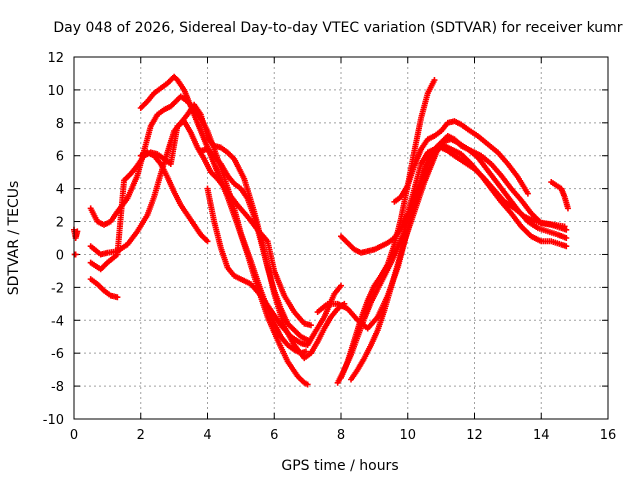 The width and height of the screenshot is (640, 480). What do you see at coordinates (541, 435) in the screenshot?
I see `x-tick-label: 14` at bounding box center [541, 435].